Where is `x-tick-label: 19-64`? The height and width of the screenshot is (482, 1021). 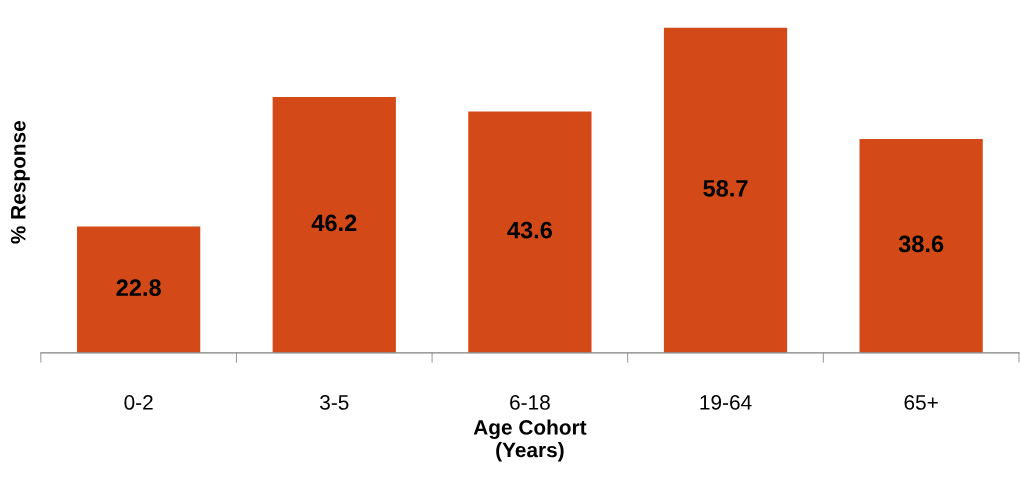 x-tick-label: 19-64 is located at coordinates (726, 402).